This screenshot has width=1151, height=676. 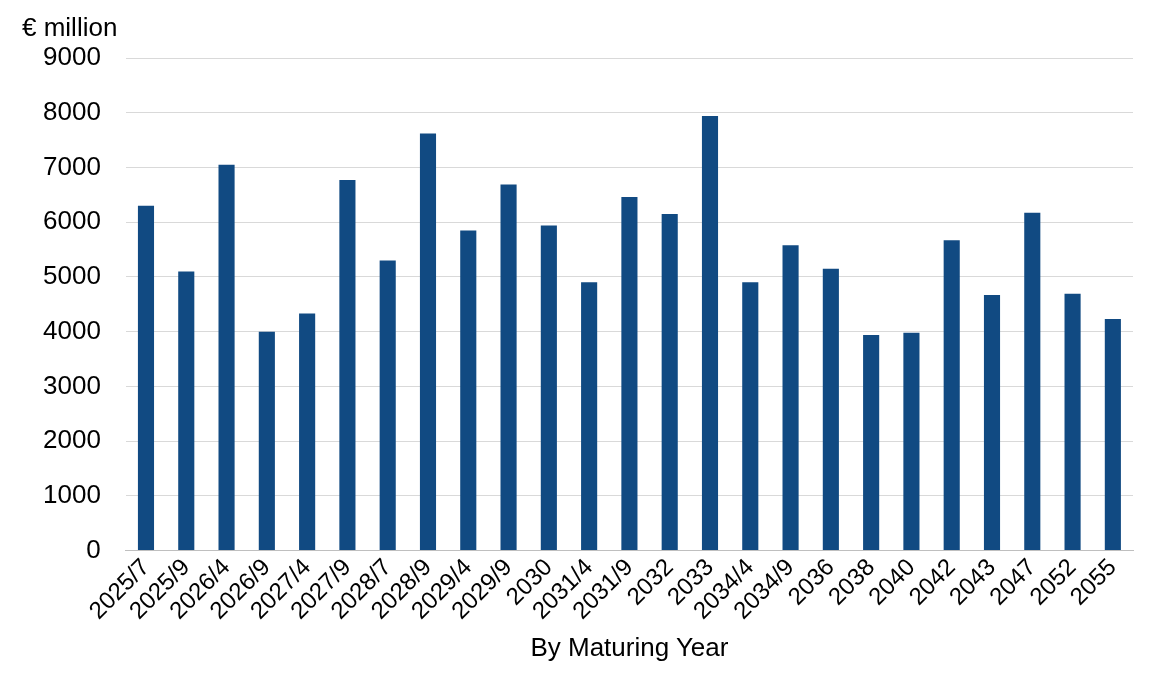 I want to click on y-tick-label: 8000, so click(x=72, y=110).